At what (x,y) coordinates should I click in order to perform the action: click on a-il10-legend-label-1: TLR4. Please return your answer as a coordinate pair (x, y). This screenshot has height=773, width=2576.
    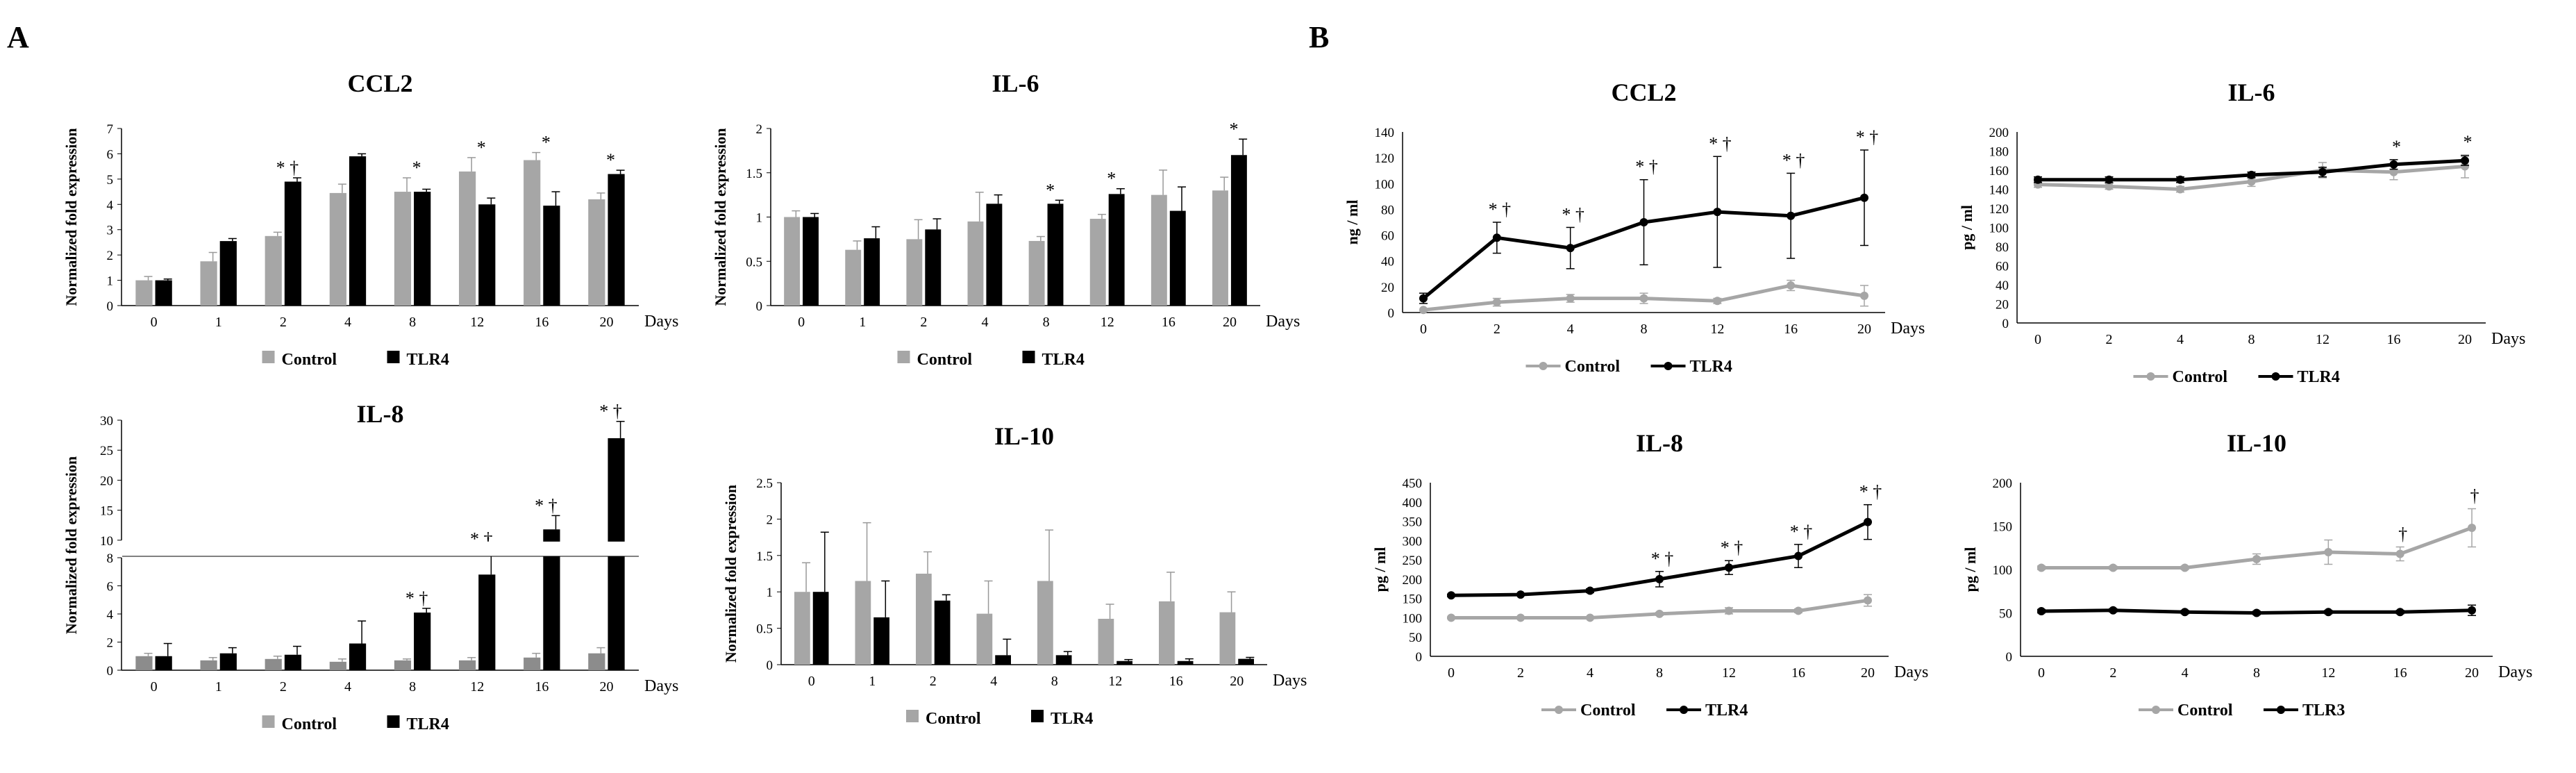
    Looking at the image, I should click on (1072, 719).